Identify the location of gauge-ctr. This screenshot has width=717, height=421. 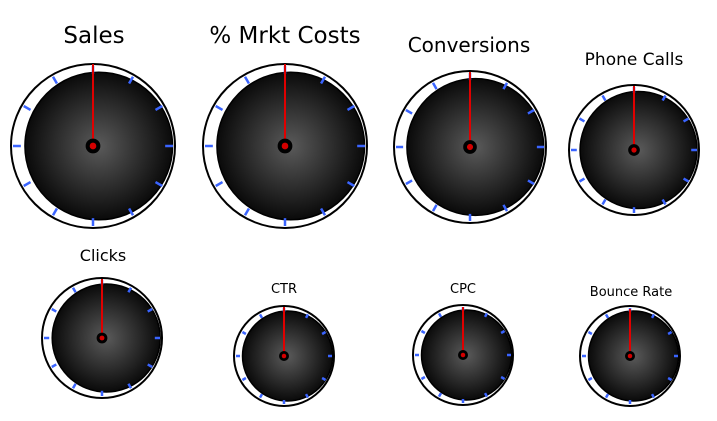
(284, 356).